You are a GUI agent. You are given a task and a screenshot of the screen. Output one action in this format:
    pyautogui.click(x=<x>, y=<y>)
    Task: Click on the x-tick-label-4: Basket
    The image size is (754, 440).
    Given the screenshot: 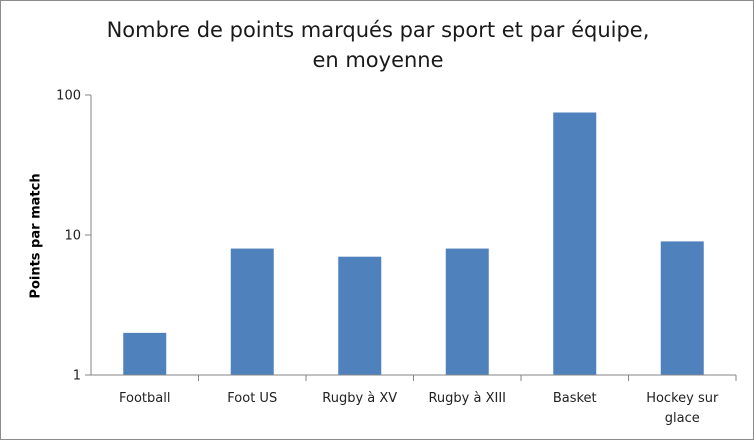 What is the action you would take?
    pyautogui.click(x=575, y=398)
    